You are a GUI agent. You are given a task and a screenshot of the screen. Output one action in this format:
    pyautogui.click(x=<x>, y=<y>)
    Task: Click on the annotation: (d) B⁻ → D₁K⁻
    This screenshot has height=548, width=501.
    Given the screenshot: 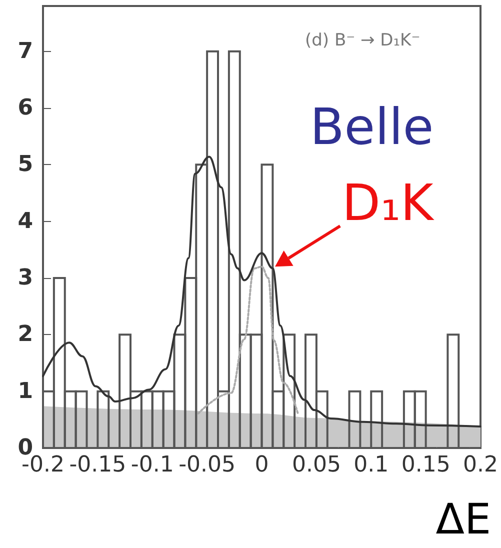 What is the action you would take?
    pyautogui.click(x=362, y=40)
    